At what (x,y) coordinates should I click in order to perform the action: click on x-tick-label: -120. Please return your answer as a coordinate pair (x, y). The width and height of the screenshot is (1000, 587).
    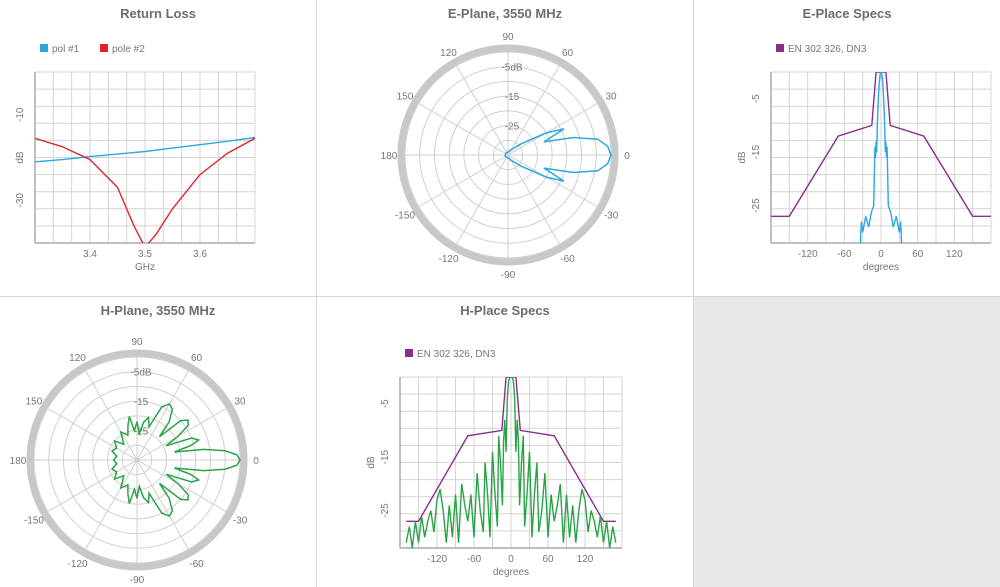
    Looking at the image, I should click on (808, 254).